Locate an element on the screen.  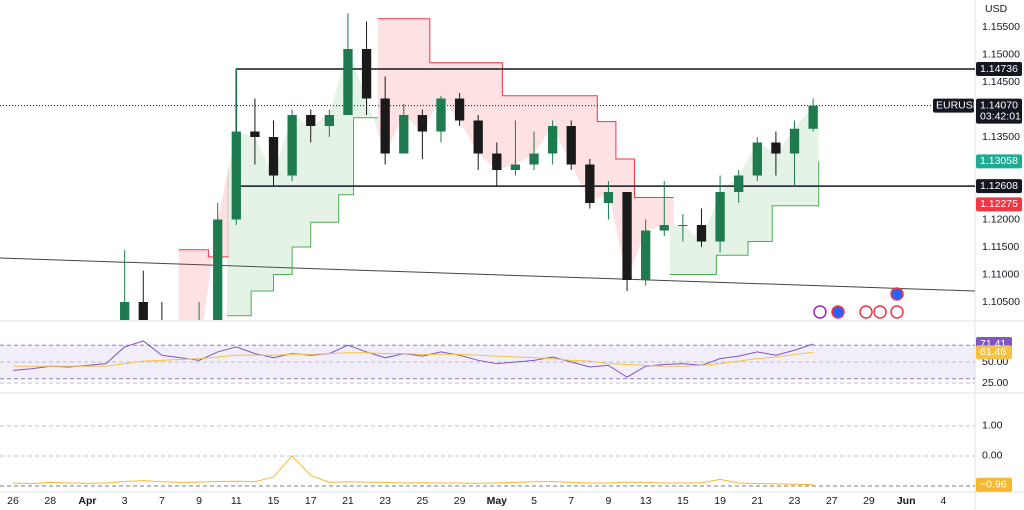
indicator-value-label: −0.96 is located at coordinates (993, 485).